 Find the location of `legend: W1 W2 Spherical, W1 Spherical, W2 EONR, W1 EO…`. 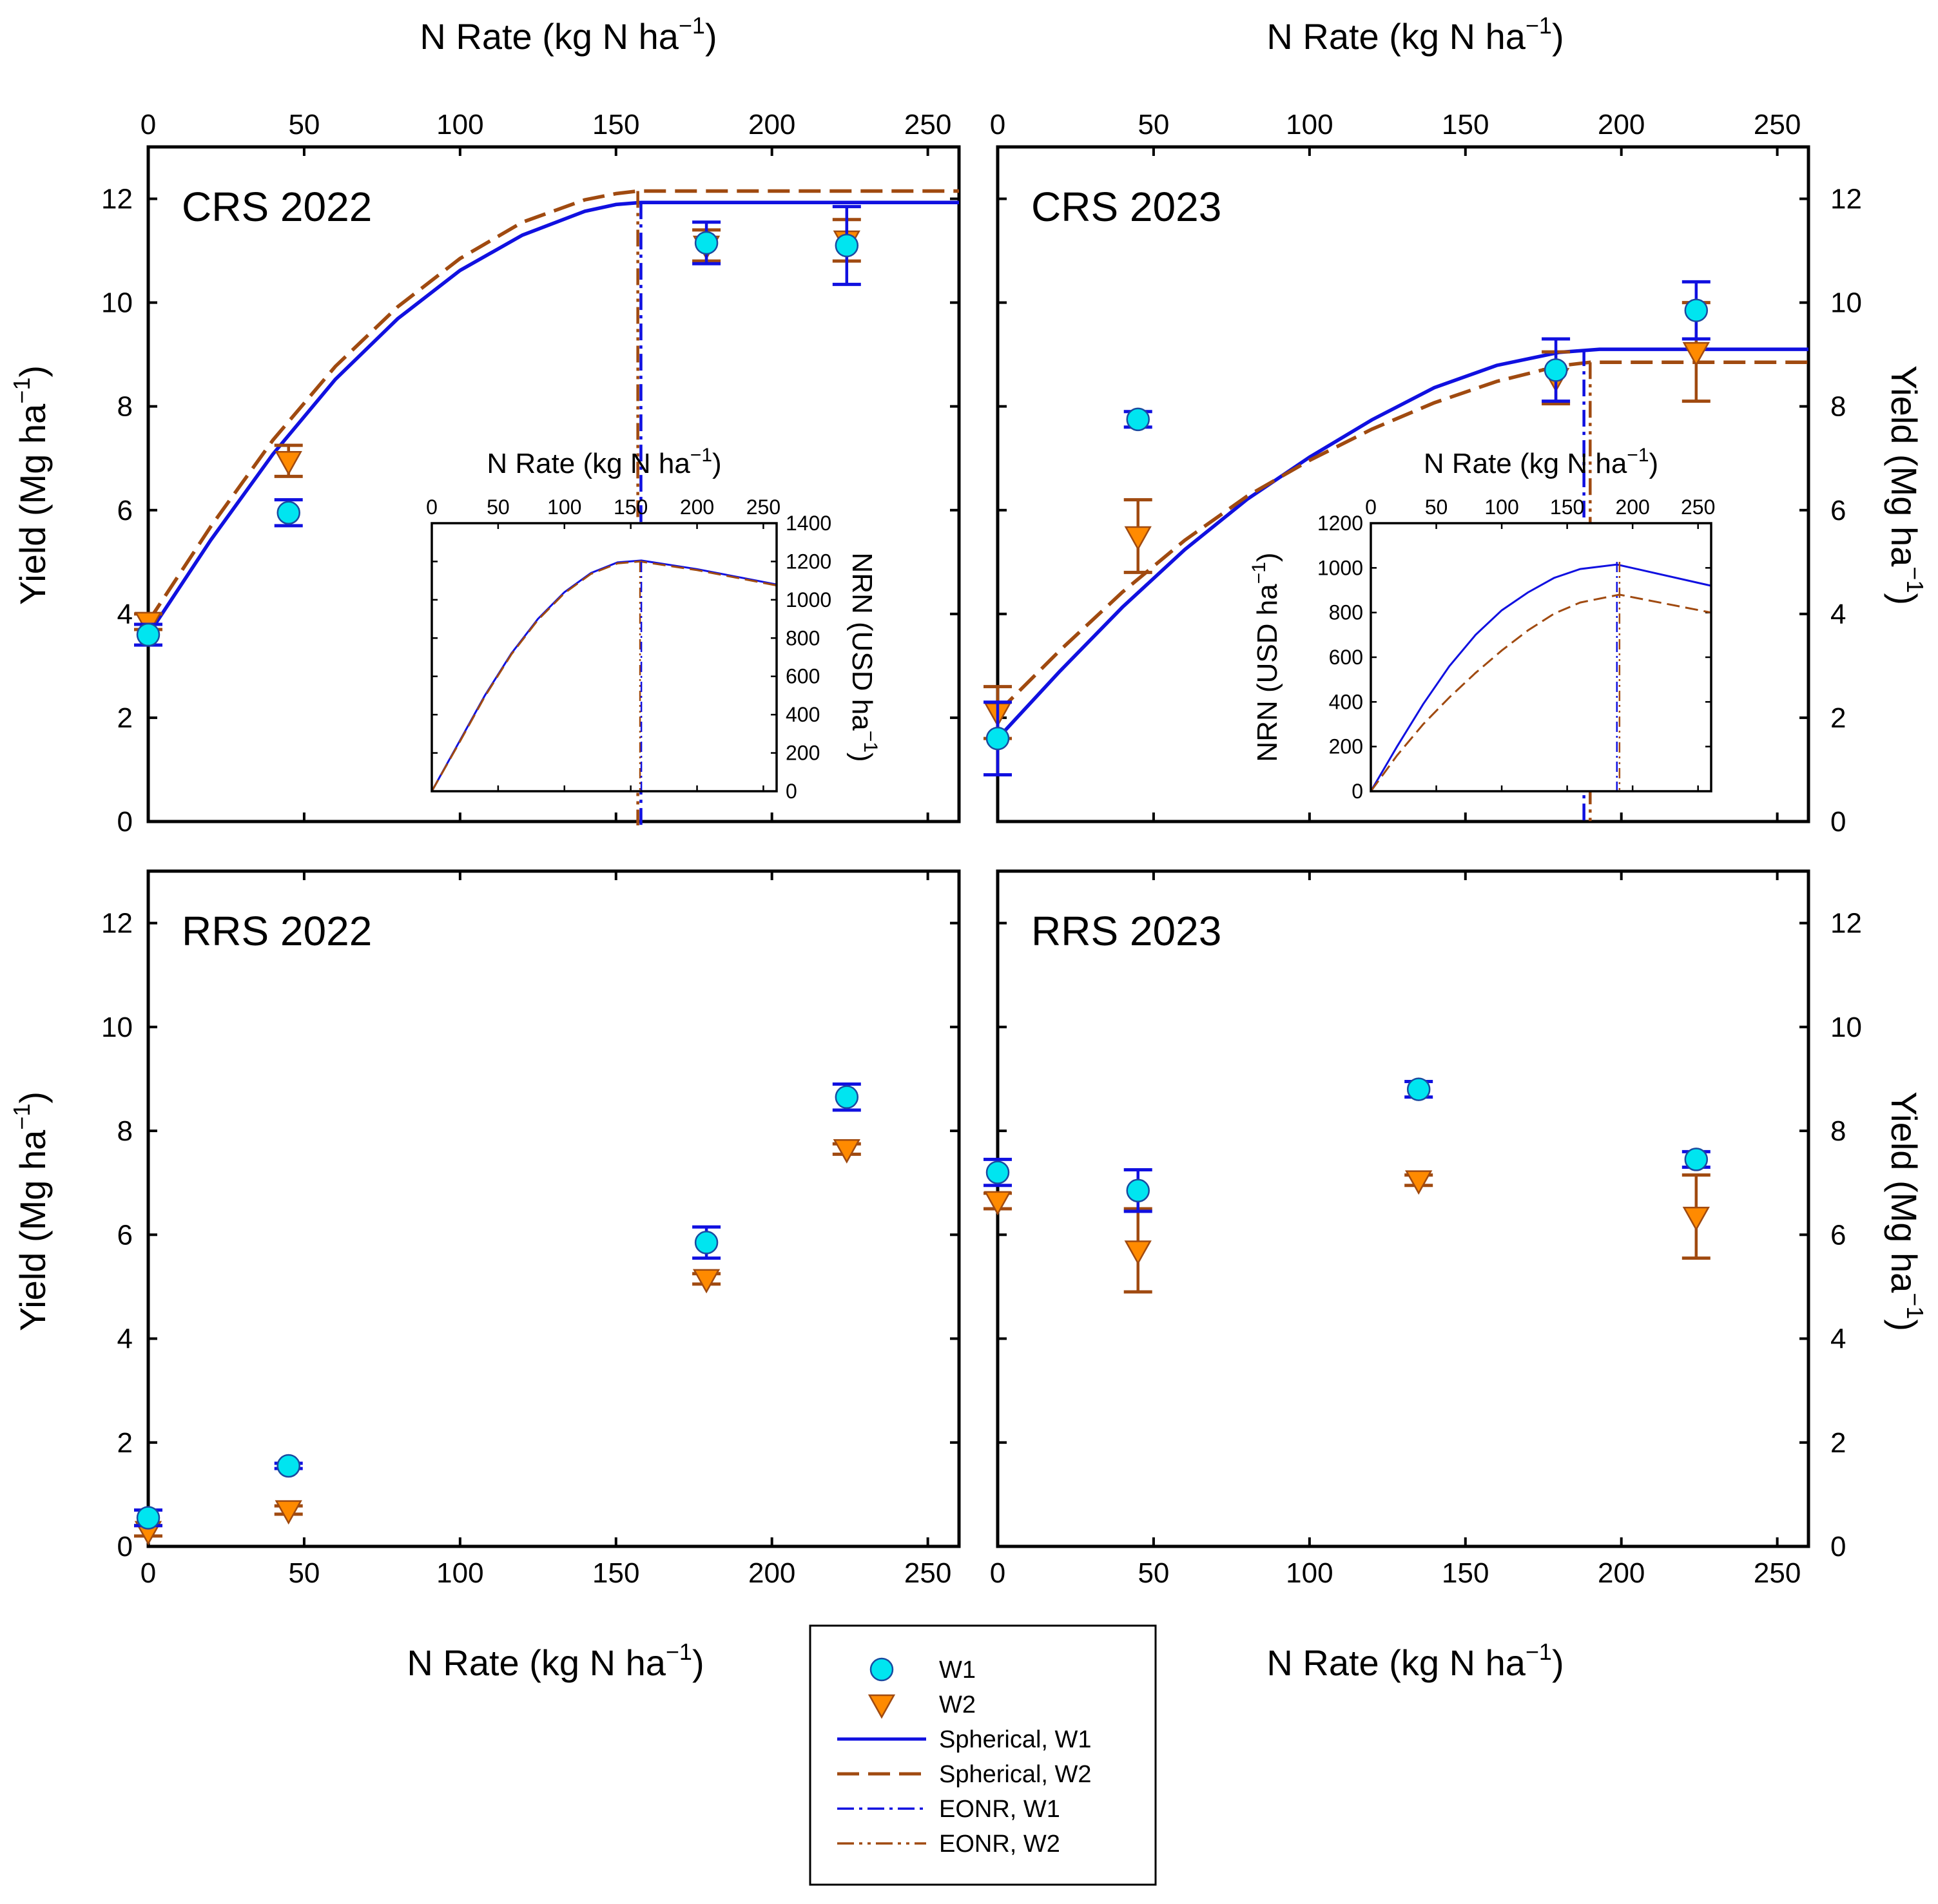

legend: W1 W2 Spherical, W1 Spherical, W2 EONR, W1 EO… is located at coordinates (983, 1755).